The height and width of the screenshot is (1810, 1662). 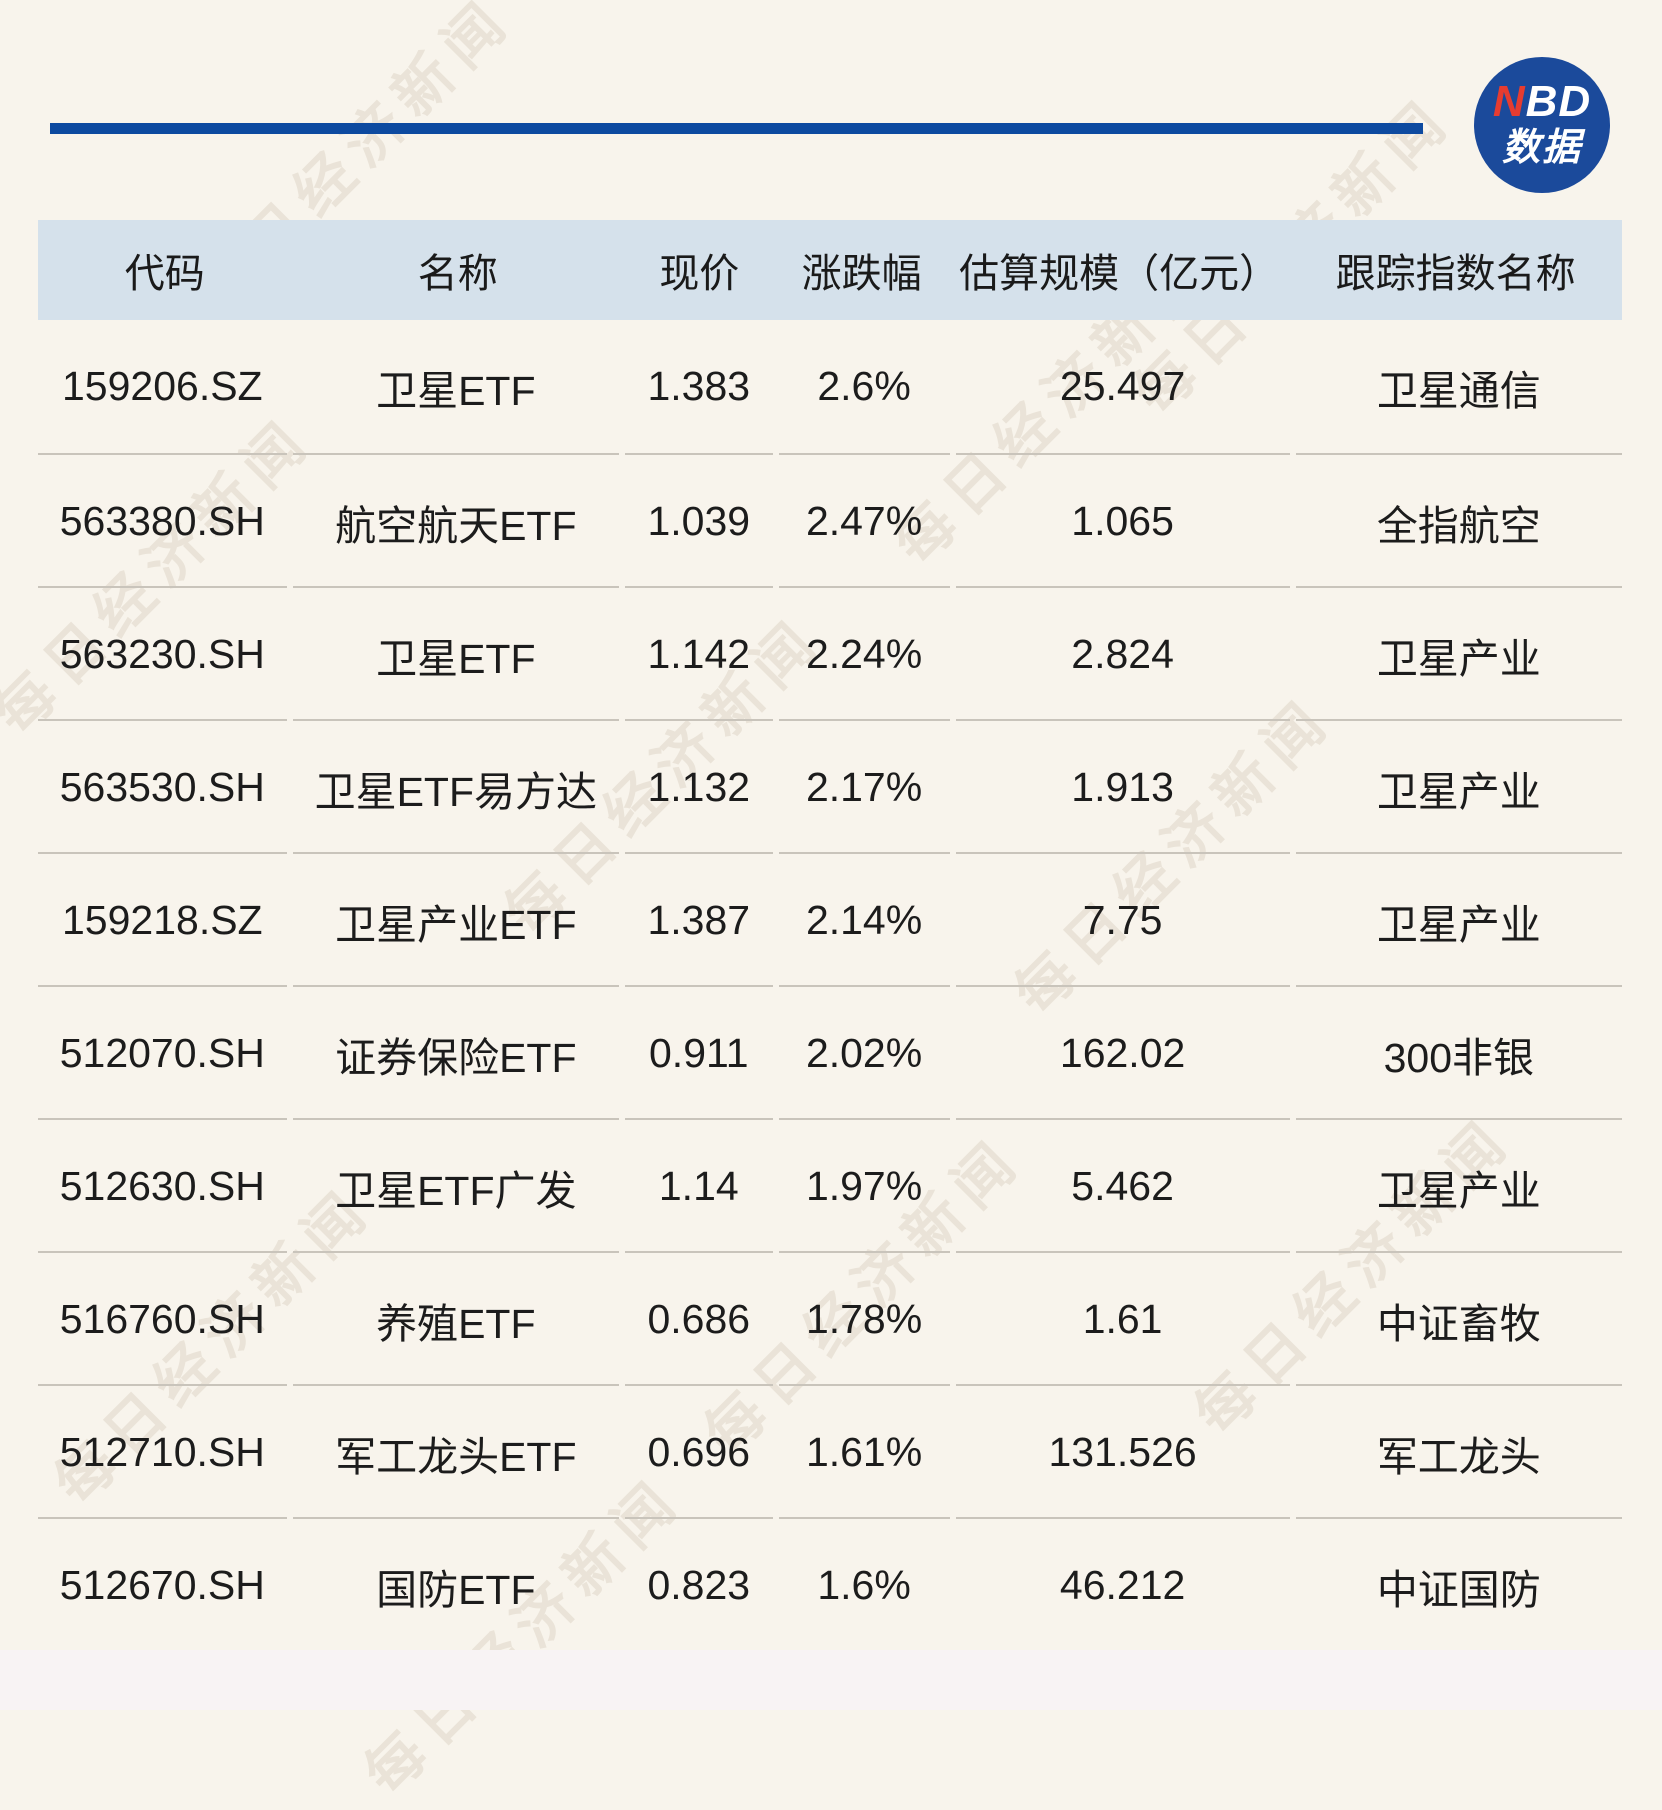 What do you see at coordinates (698, 919) in the screenshot?
I see `cell-price: 1.387` at bounding box center [698, 919].